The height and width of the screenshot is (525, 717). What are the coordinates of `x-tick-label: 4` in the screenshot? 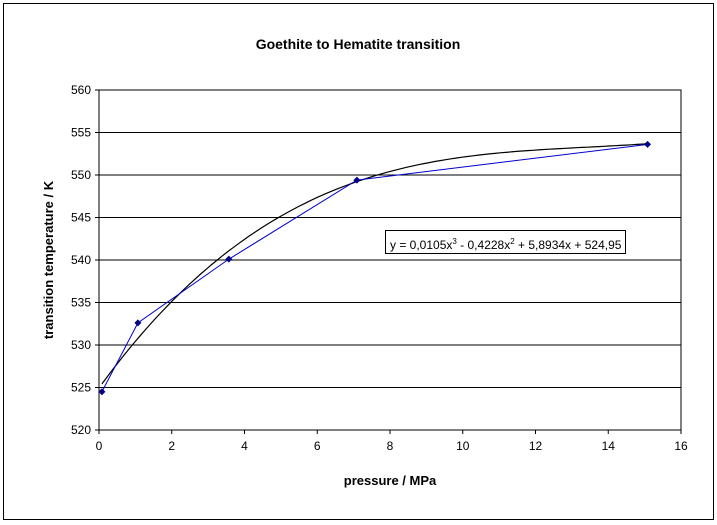 It's located at (244, 446).